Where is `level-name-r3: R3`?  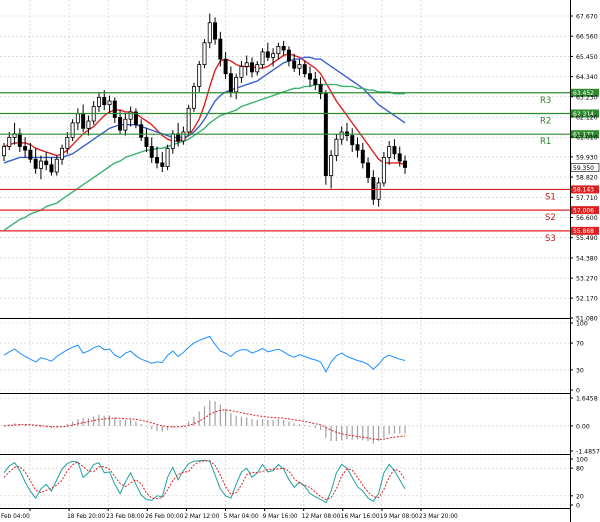 level-name-r3: R3 is located at coordinates (545, 101).